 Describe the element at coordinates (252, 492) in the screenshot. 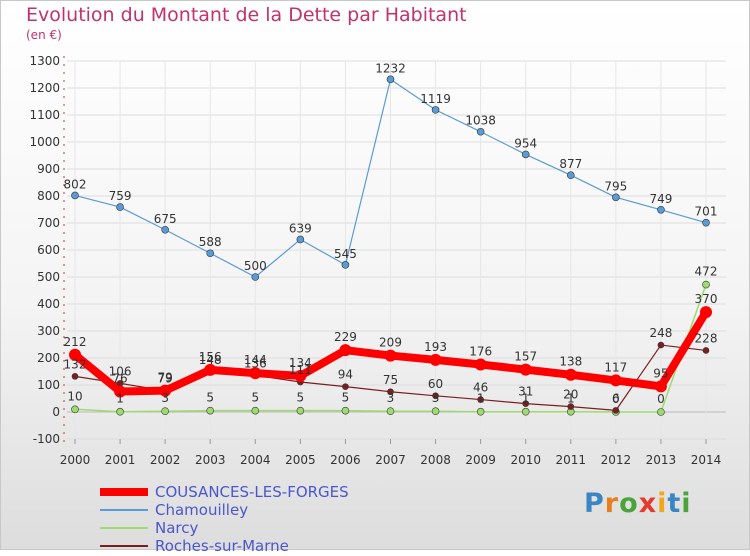

I see `legend-label: COUSANCES-LES-FORGES` at that location.